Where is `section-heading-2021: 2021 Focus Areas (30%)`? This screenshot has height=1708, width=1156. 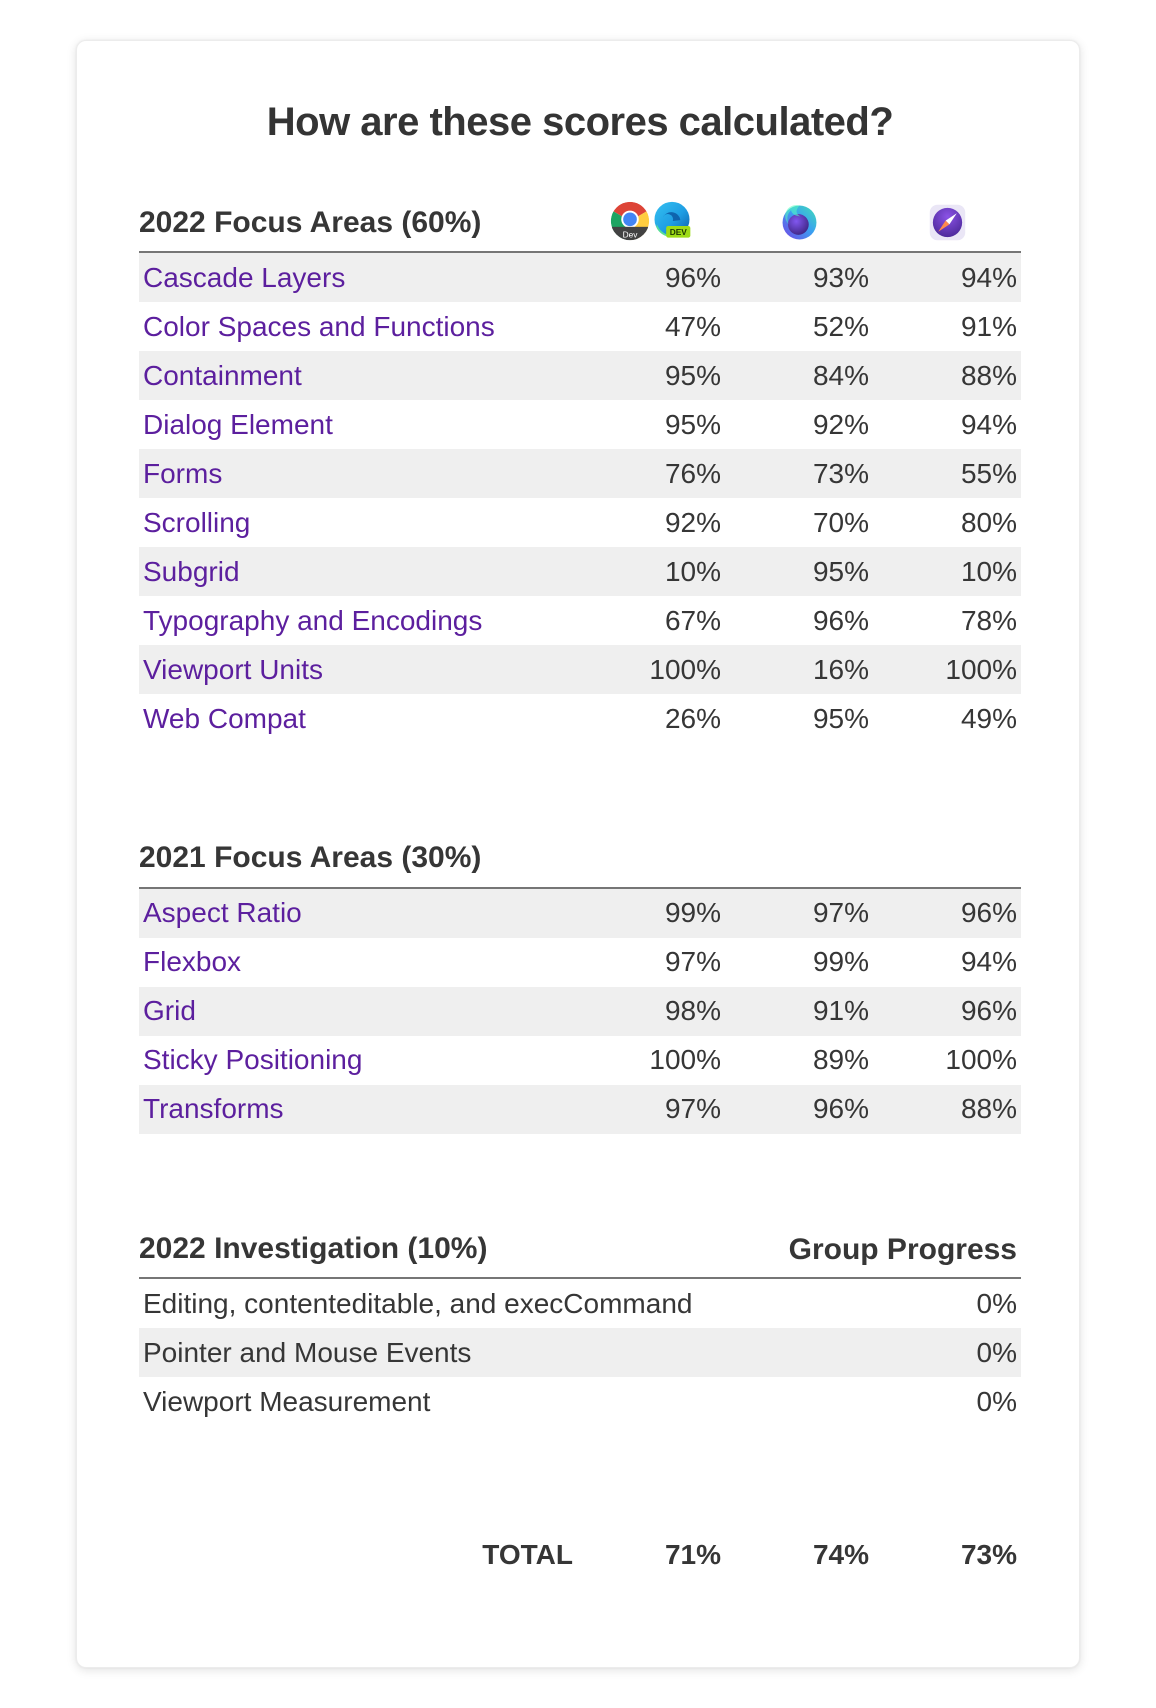
section-heading-2021: 2021 Focus Areas (30%) is located at coordinates (310, 857).